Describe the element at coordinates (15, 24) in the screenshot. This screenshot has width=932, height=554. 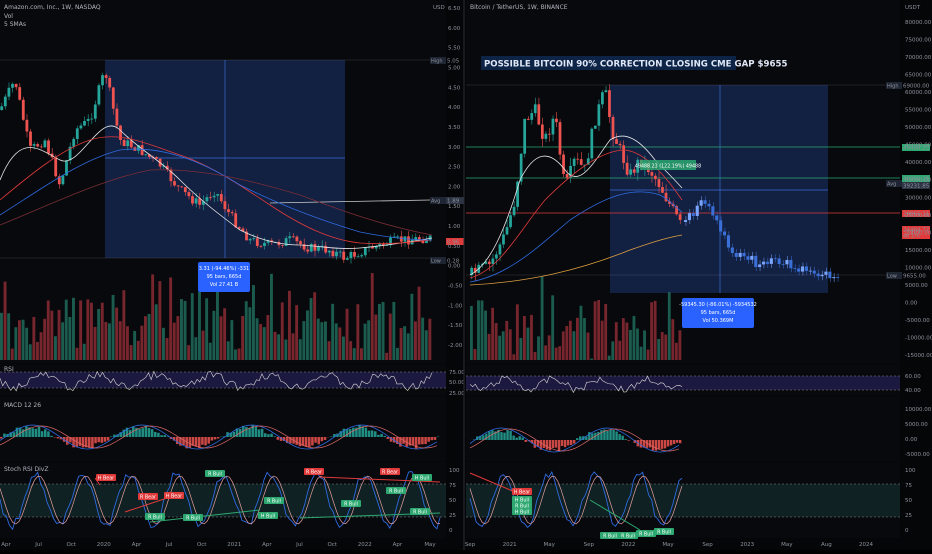
I see `left-sma-label: 5 SMAs` at that location.